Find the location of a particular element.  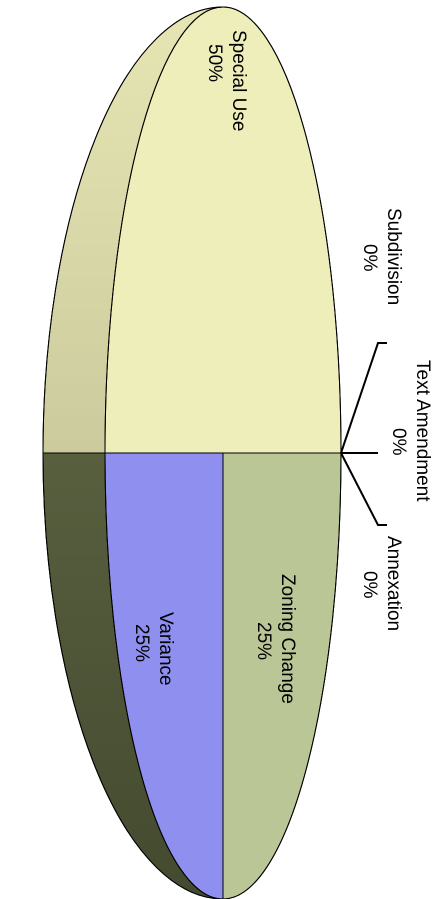

leader-lines is located at coordinates (363, 434).